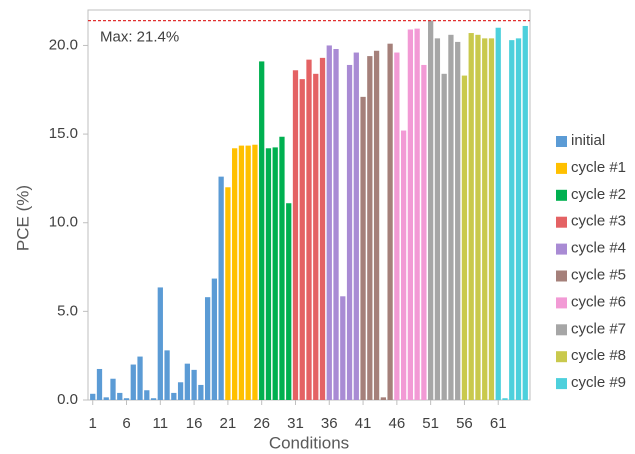  I want to click on x-tick-label: 11, so click(161, 423).